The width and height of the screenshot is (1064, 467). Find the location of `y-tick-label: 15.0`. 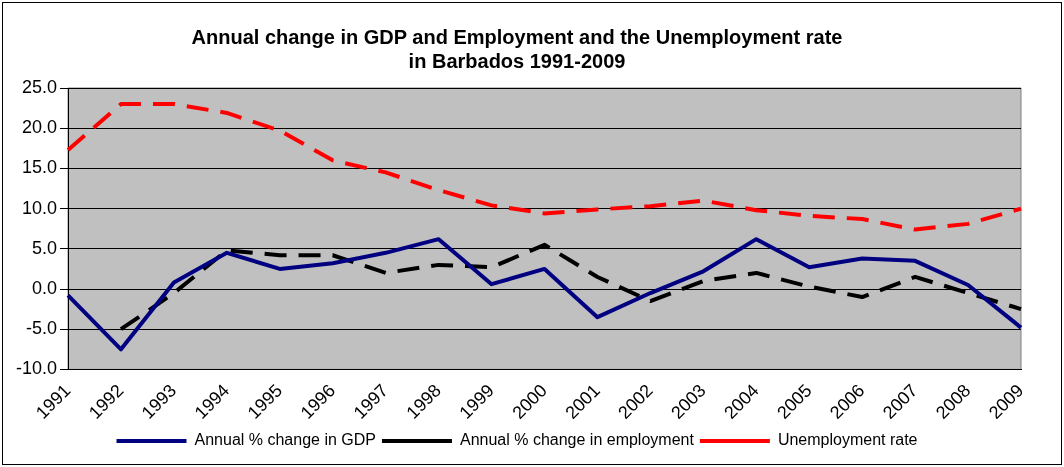

y-tick-label: 15.0 is located at coordinates (39, 167).